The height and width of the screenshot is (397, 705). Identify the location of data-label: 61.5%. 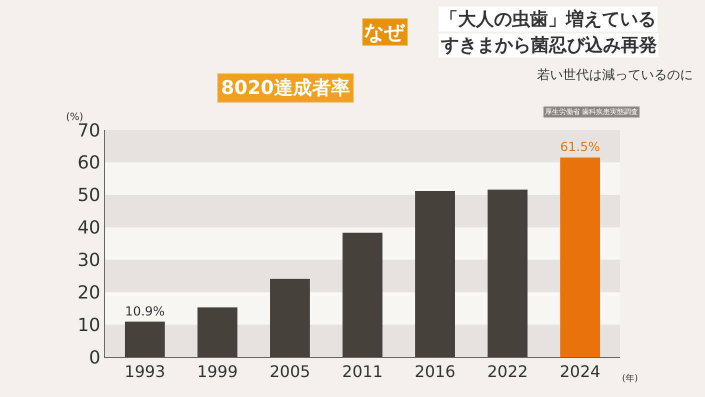
(580, 146).